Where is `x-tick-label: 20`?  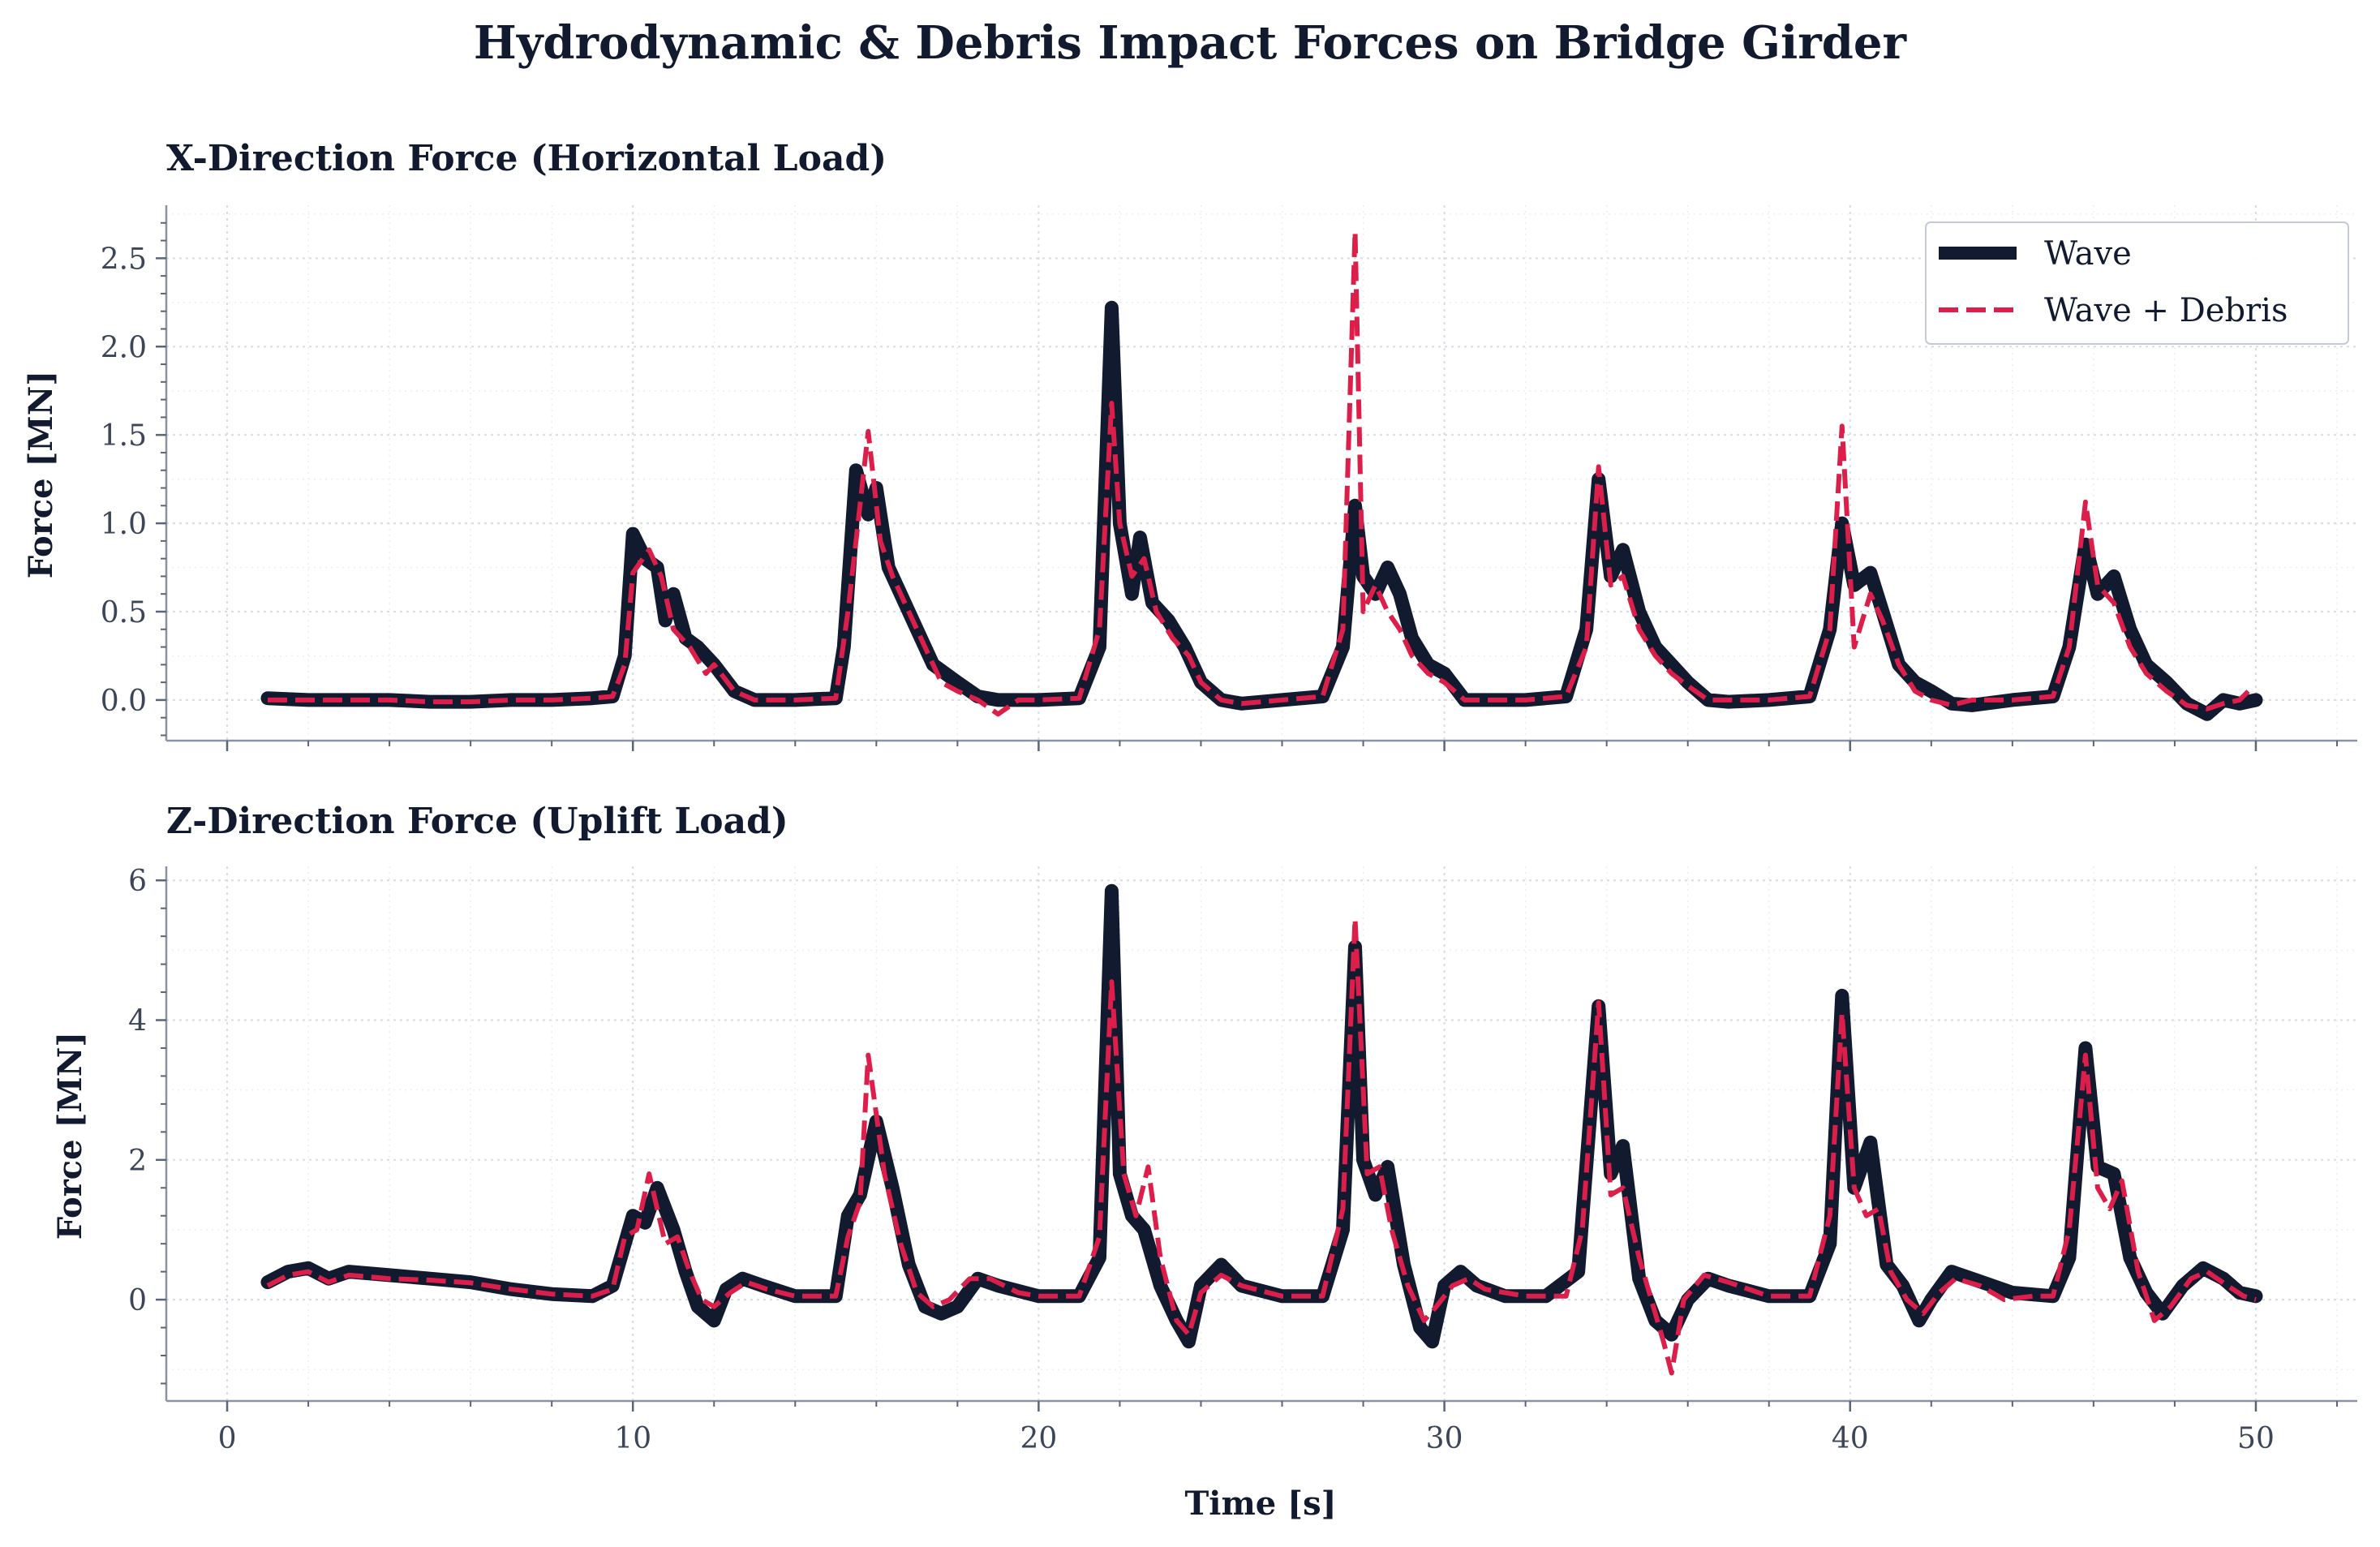 x-tick-label: 20 is located at coordinates (1038, 1438).